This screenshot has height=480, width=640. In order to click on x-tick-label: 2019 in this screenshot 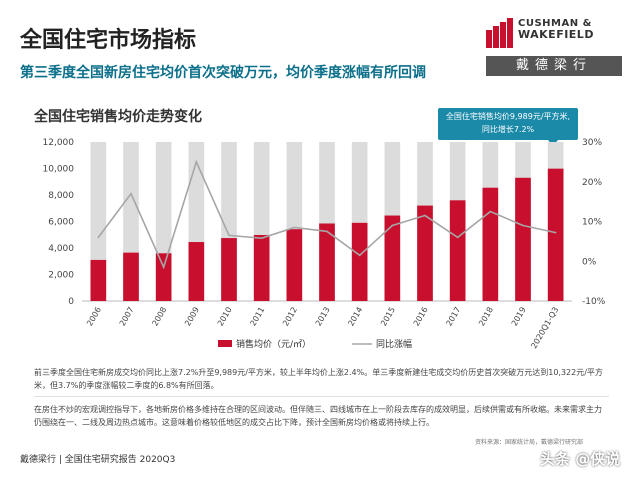, I will do `click(519, 317)`.